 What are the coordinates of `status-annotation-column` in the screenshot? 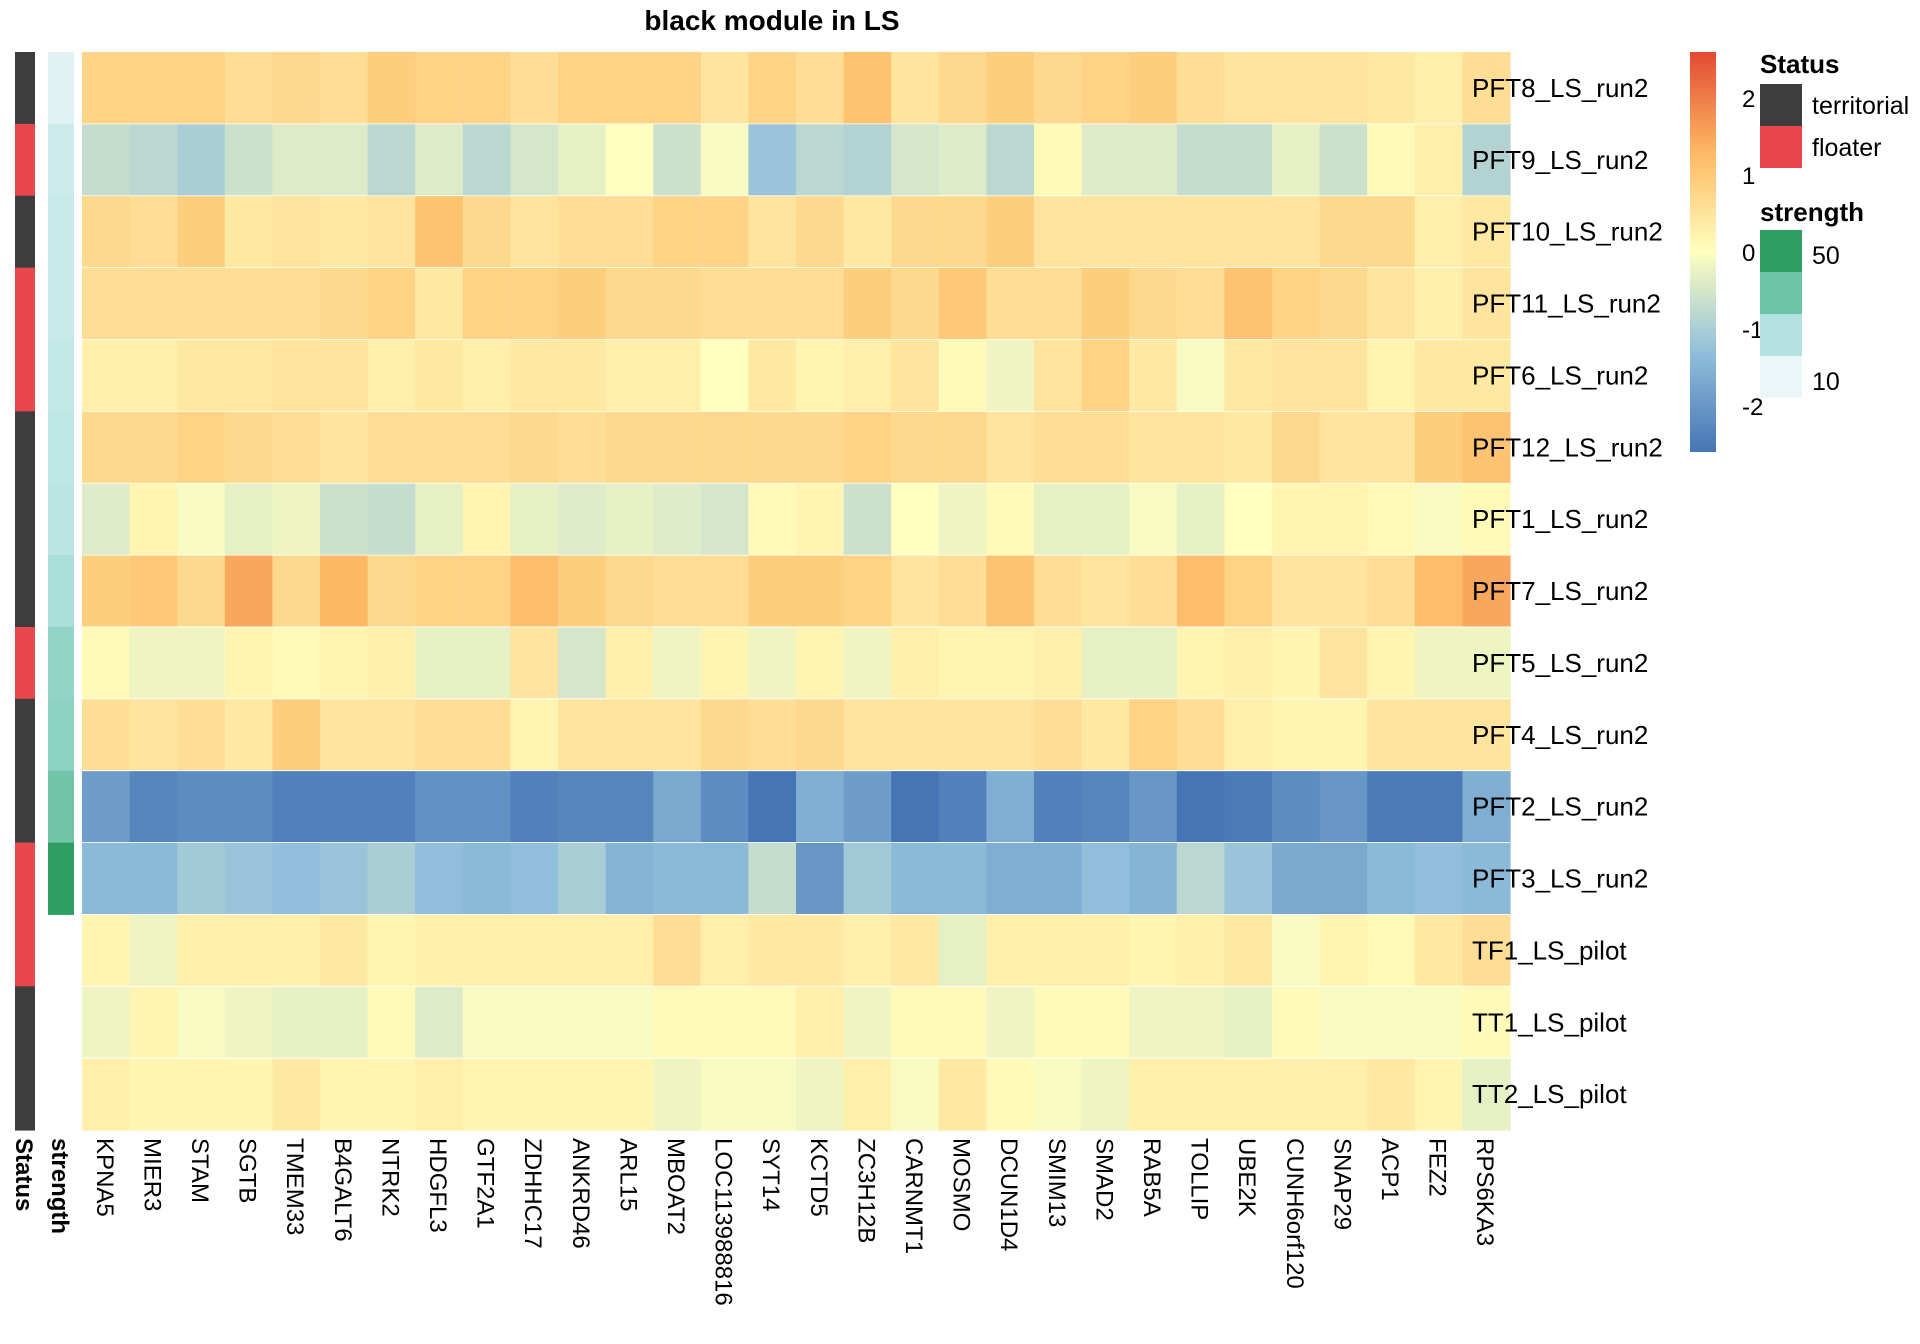 It's located at (25, 591).